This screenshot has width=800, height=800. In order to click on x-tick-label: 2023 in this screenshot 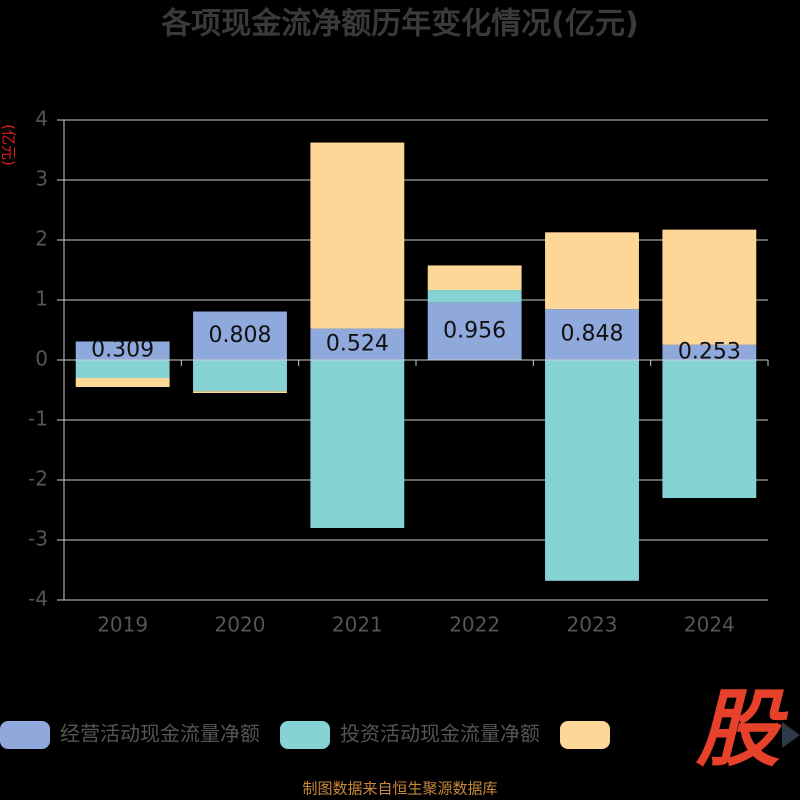, I will do `click(592, 625)`.